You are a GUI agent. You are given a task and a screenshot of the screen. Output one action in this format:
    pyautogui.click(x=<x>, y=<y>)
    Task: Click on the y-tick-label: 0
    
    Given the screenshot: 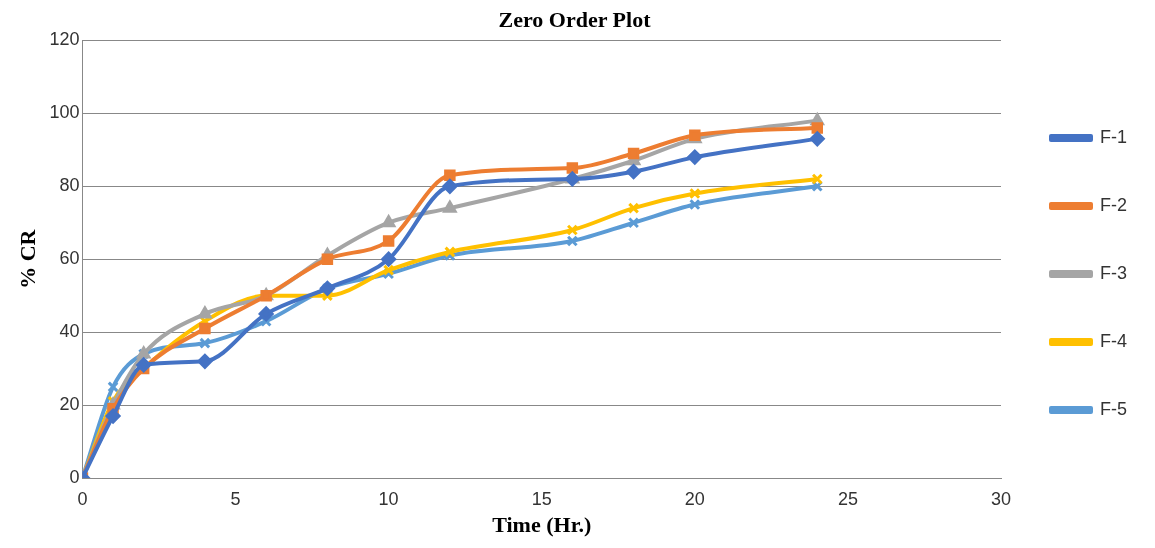 What is the action you would take?
    pyautogui.click(x=74, y=476)
    